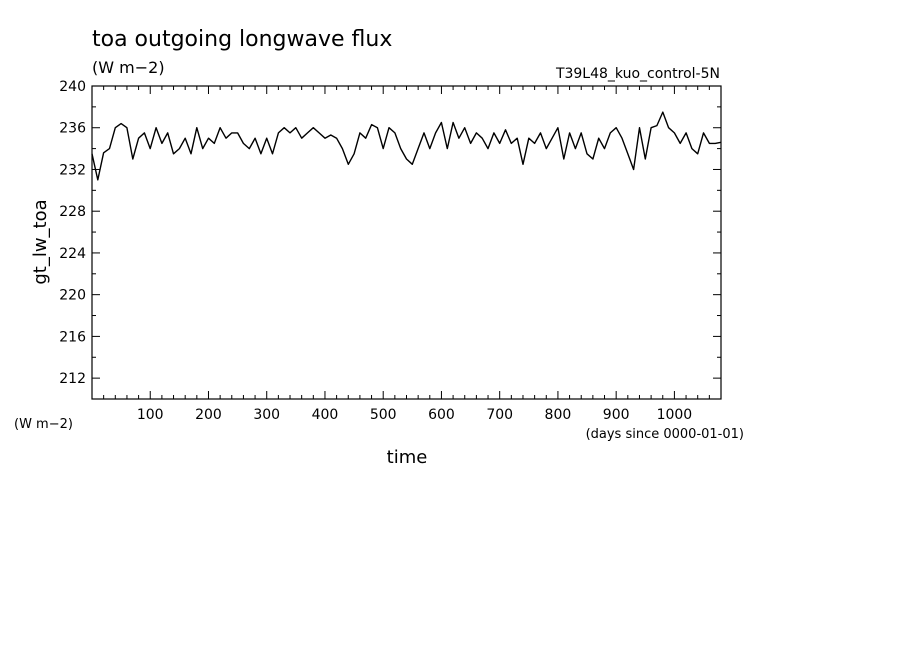 This screenshot has width=904, height=659. What do you see at coordinates (616, 415) in the screenshot?
I see `x-tick-label: 900` at bounding box center [616, 415].